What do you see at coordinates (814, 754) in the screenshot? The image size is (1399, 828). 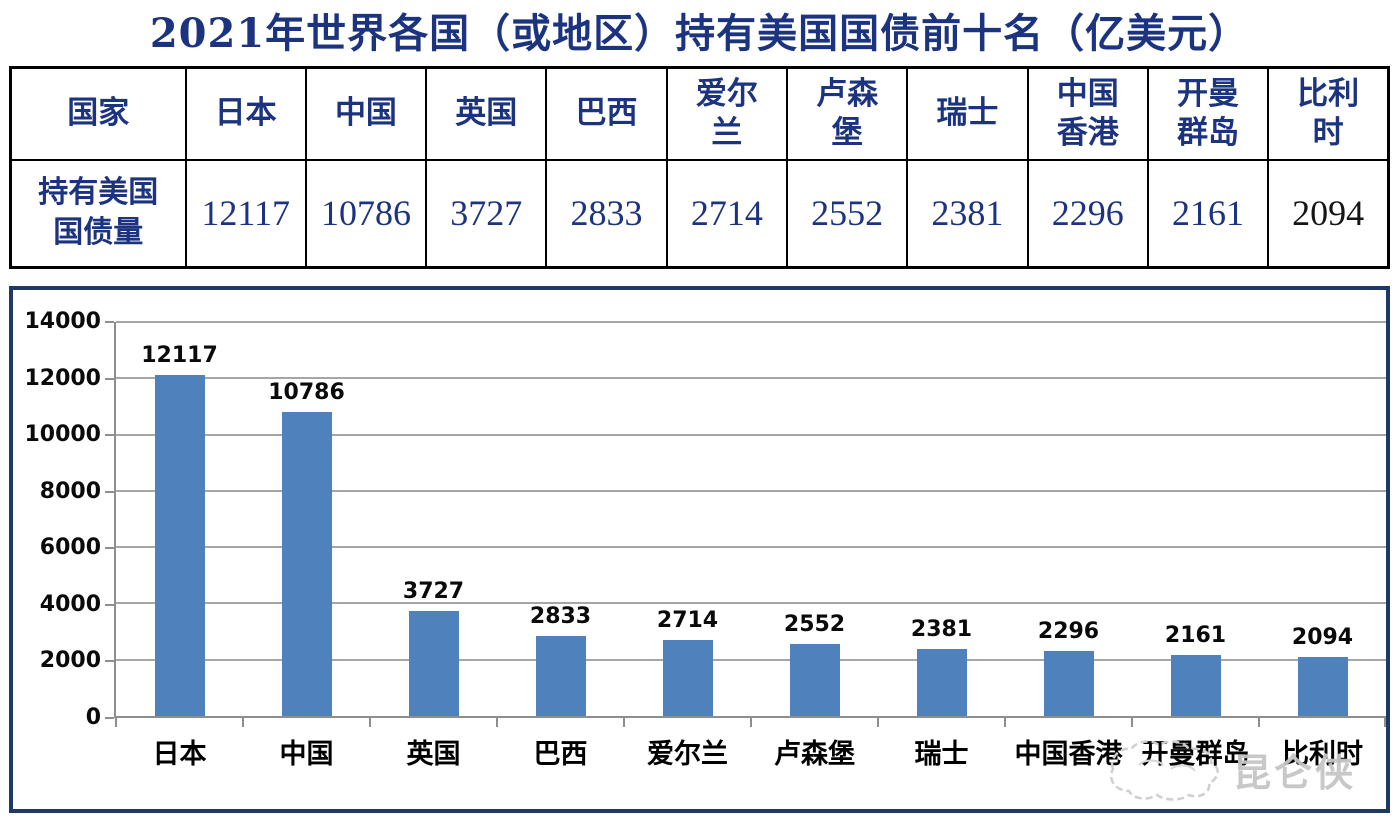 I see `category-label: 卢森堡` at bounding box center [814, 754].